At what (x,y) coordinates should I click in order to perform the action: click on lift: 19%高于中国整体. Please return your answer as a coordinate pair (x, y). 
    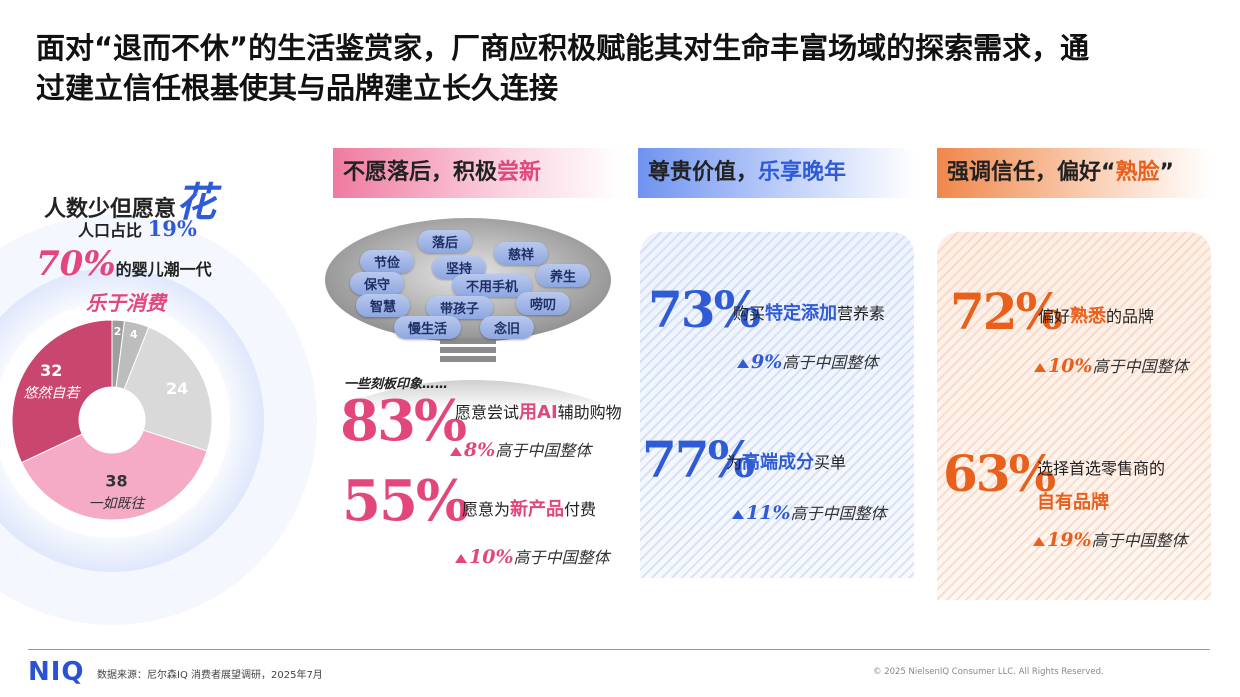
    Looking at the image, I should click on (1110, 539).